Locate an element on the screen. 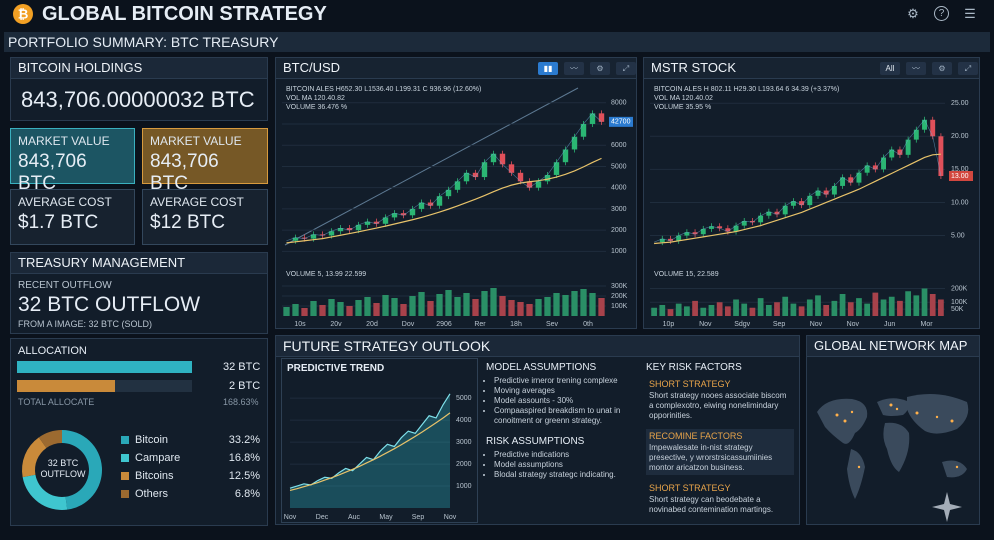 The height and width of the screenshot is (540, 994). total-label: TOTAL ALLOCATE is located at coordinates (56, 402).